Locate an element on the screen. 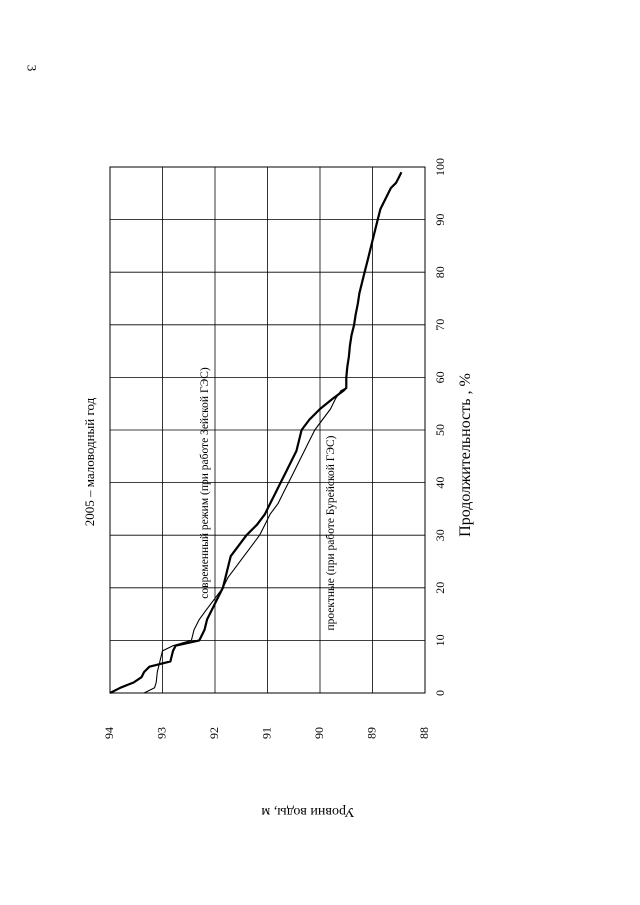  y-tick-label: 93 is located at coordinates (161, 733).